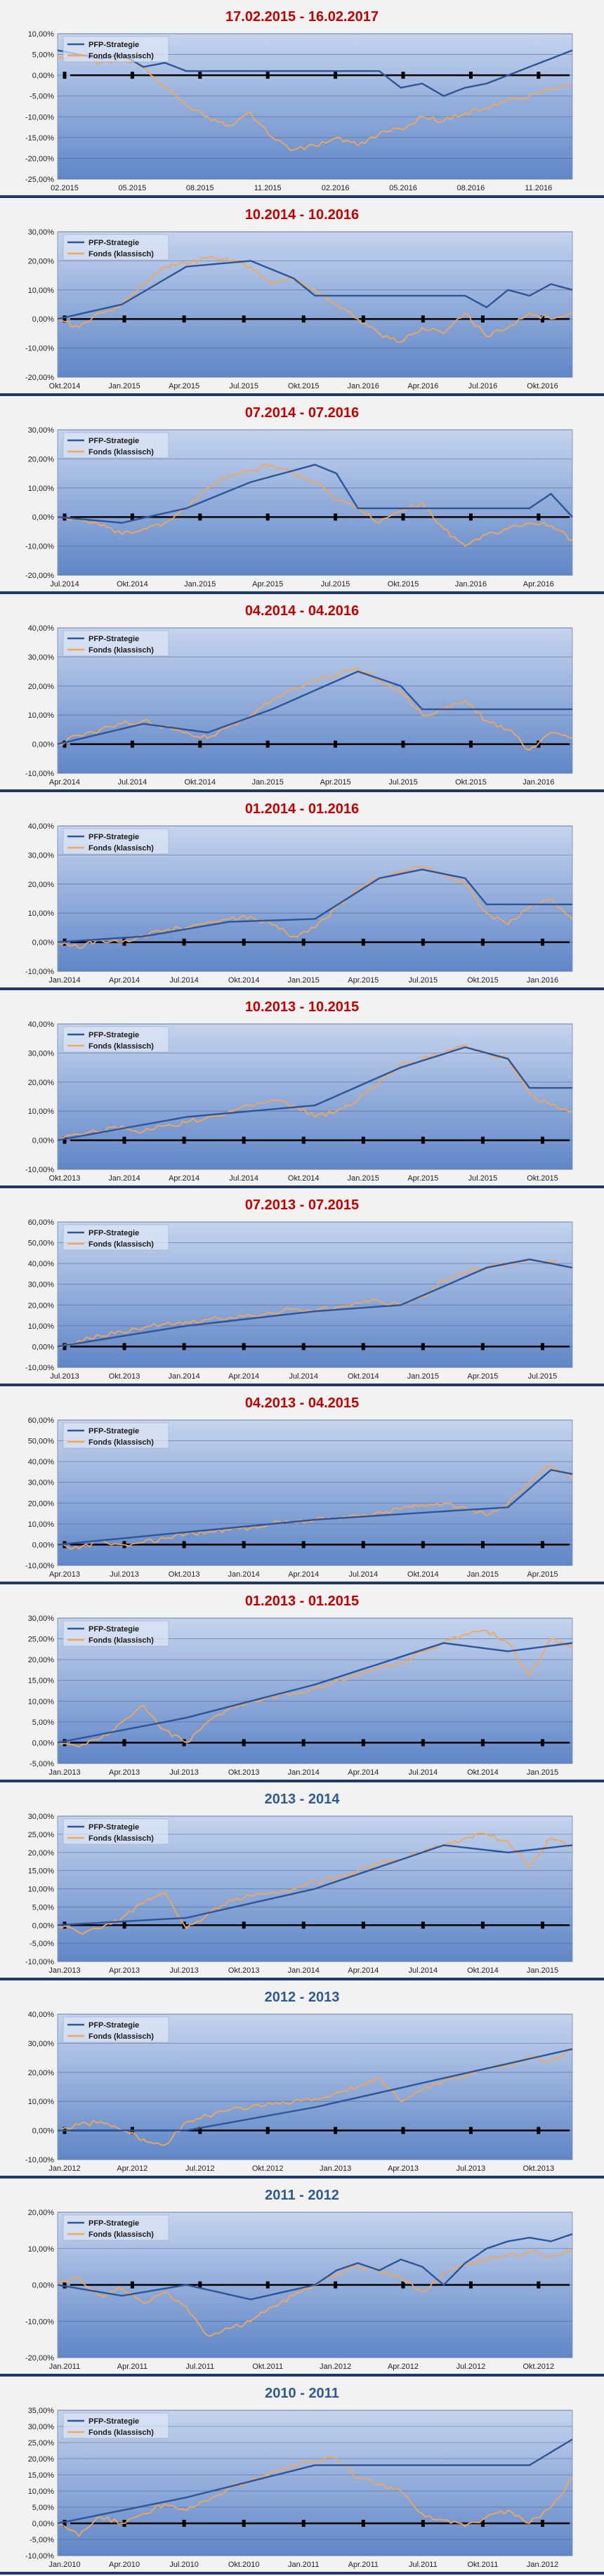  Describe the element at coordinates (41, 1640) in the screenshot. I see `y-tick-label: 25,00%` at that location.